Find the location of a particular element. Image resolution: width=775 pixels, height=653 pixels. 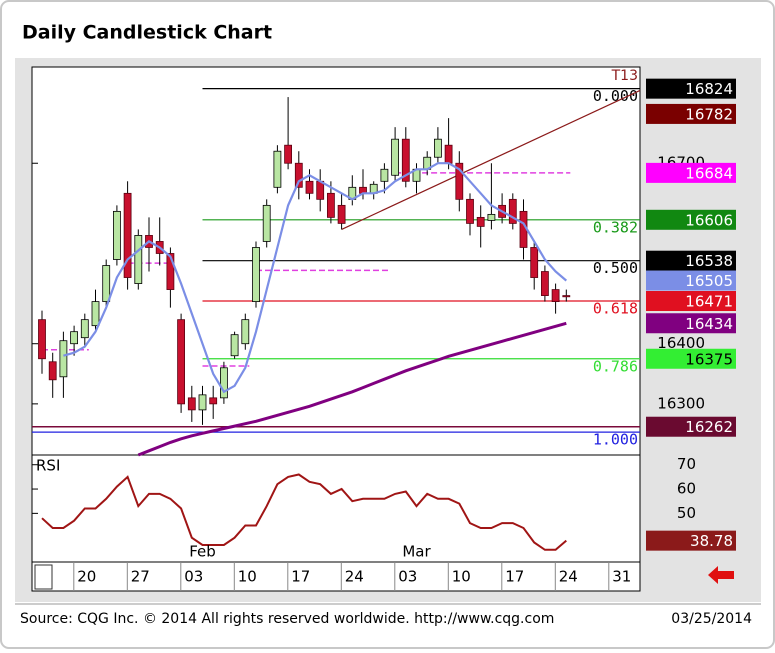

price-marker-label: 16824 is located at coordinates (709, 89).